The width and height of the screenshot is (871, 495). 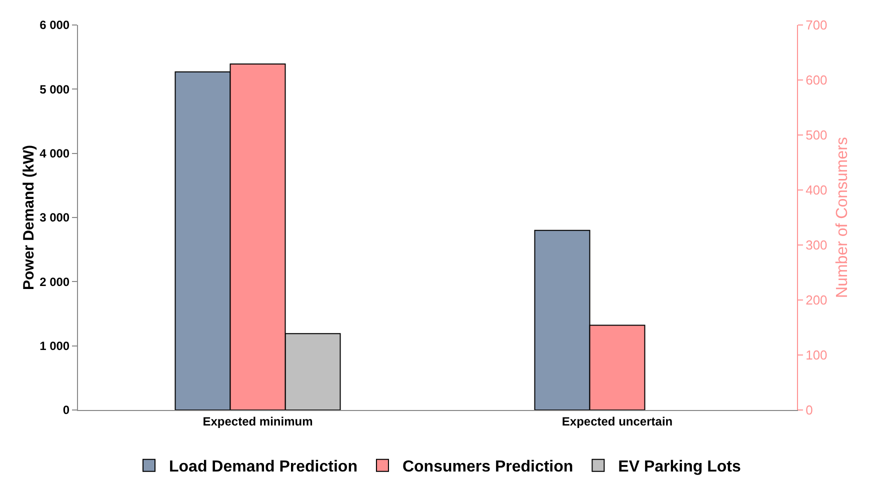 I want to click on y2-tick-label: 100, so click(x=817, y=355).